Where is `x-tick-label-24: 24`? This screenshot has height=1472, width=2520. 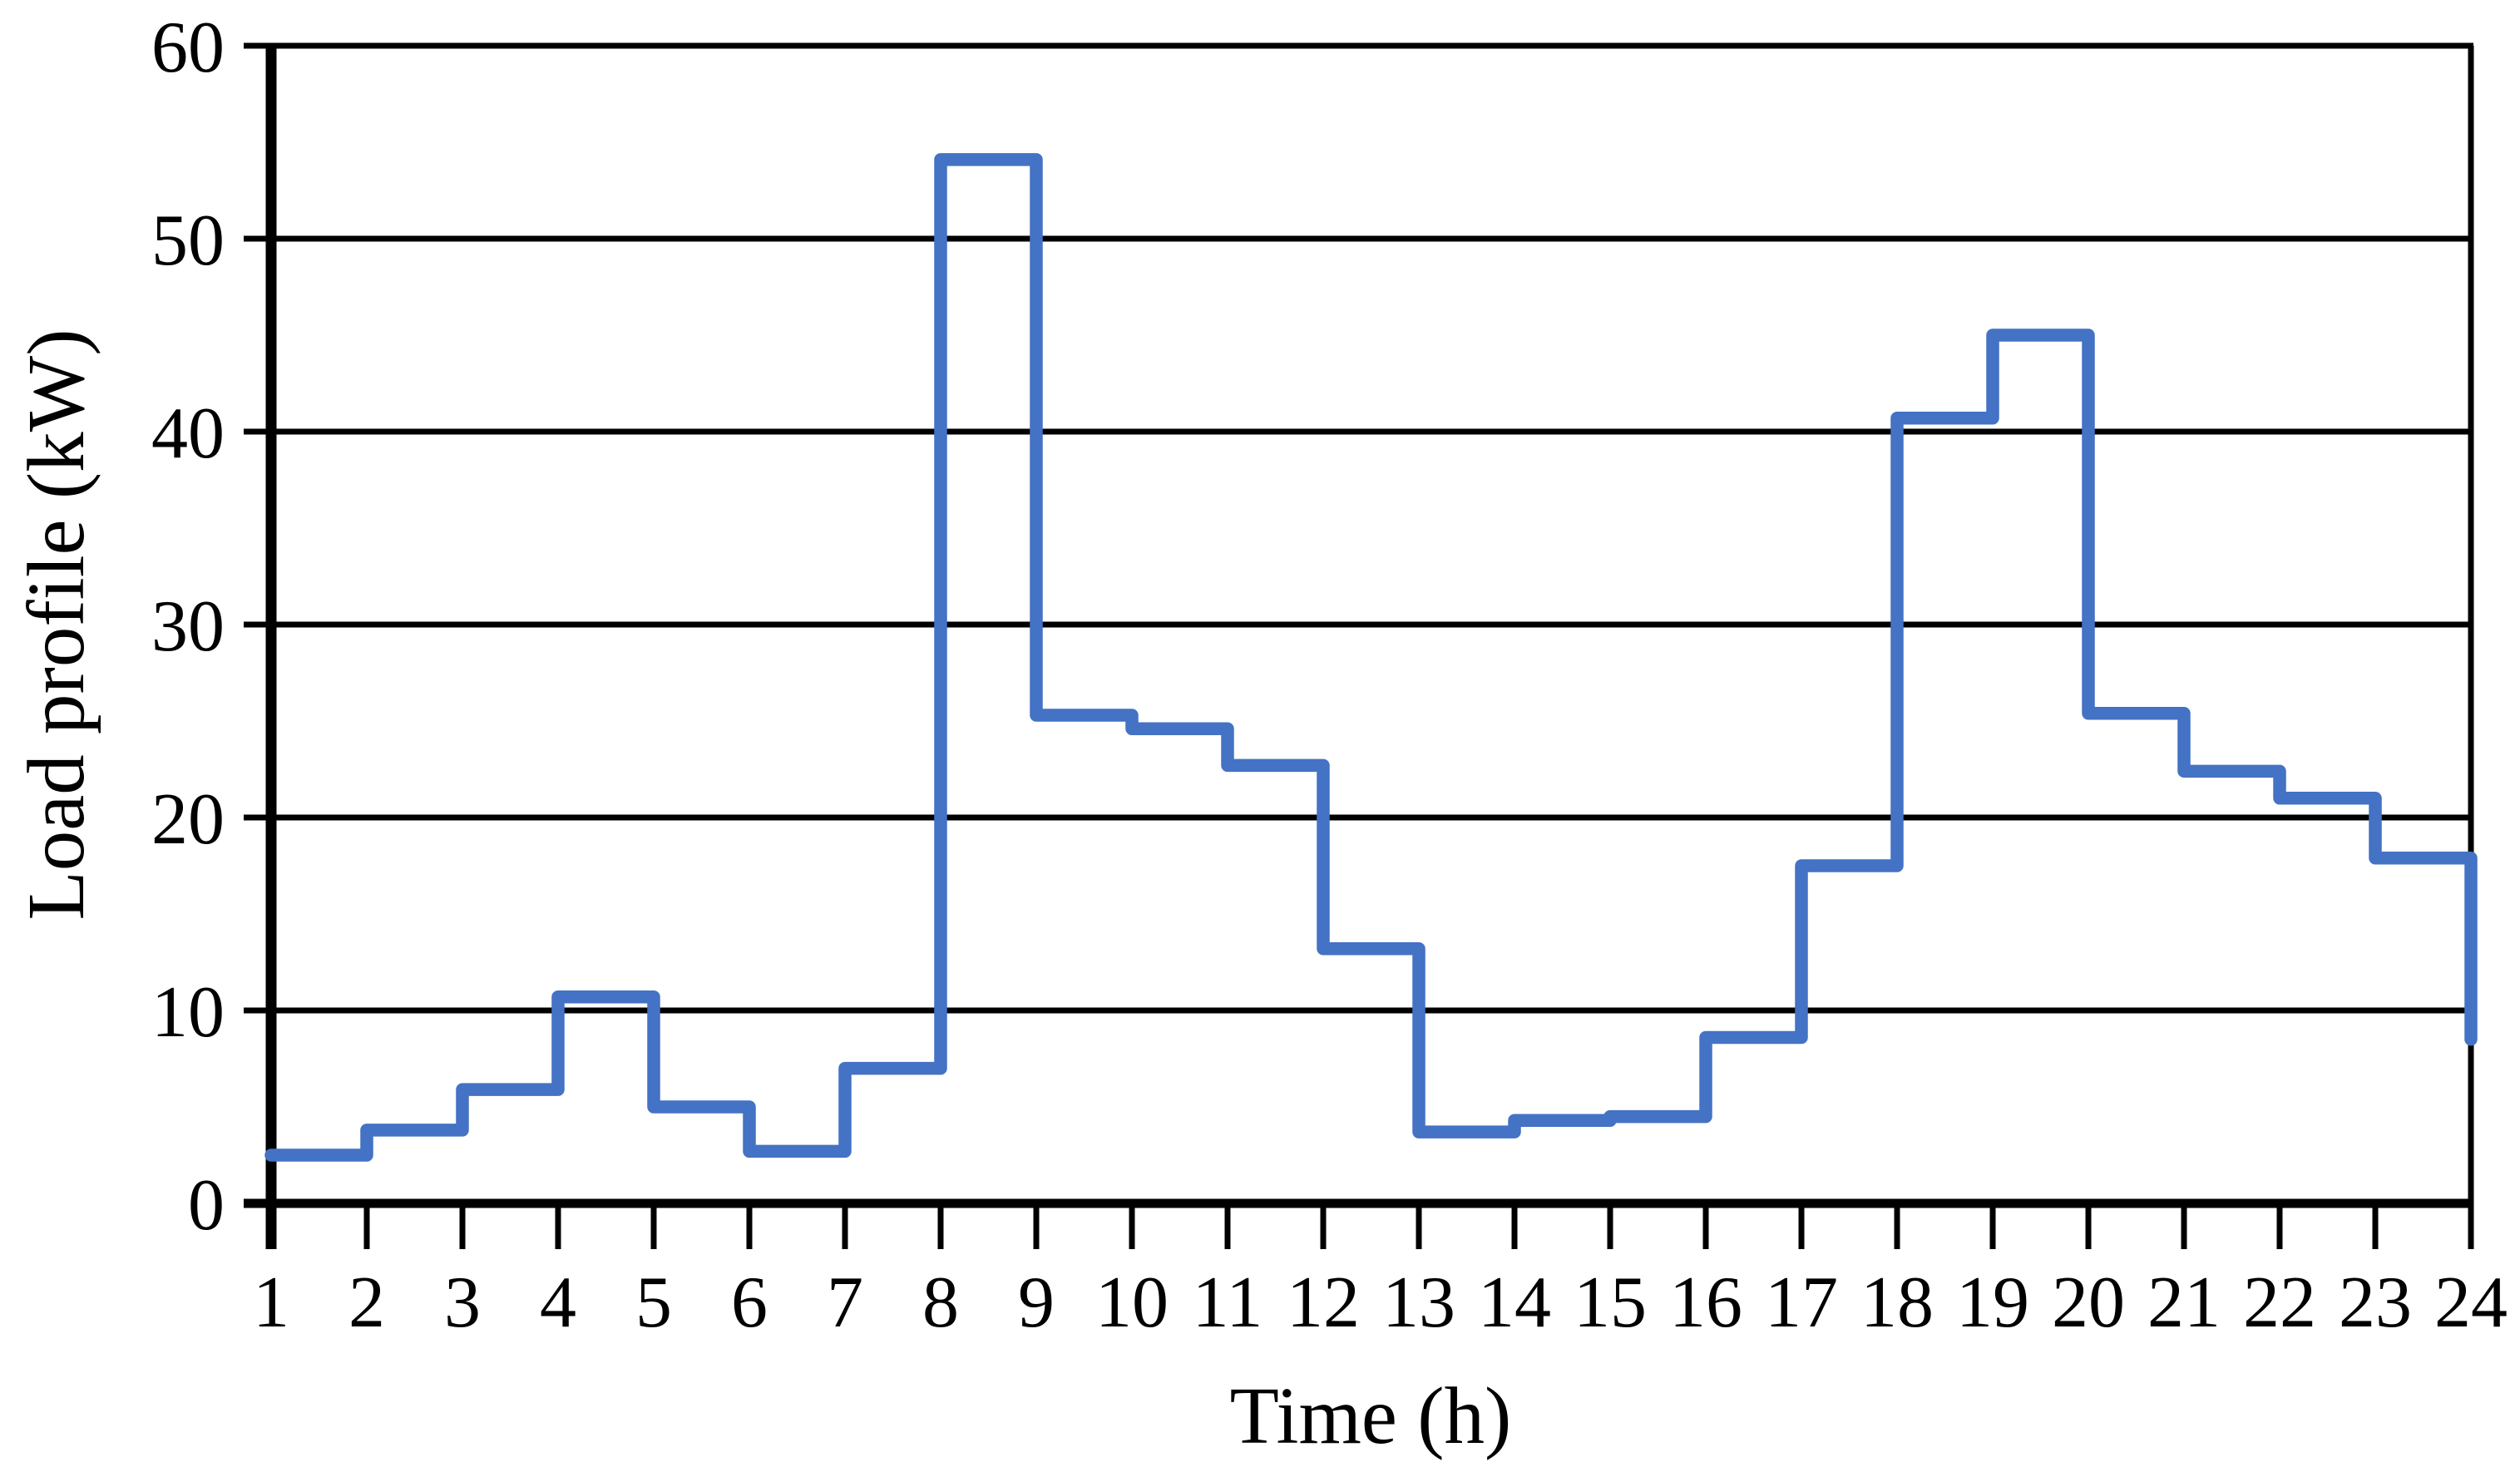 x-tick-label-24: 24 is located at coordinates (2471, 1302).